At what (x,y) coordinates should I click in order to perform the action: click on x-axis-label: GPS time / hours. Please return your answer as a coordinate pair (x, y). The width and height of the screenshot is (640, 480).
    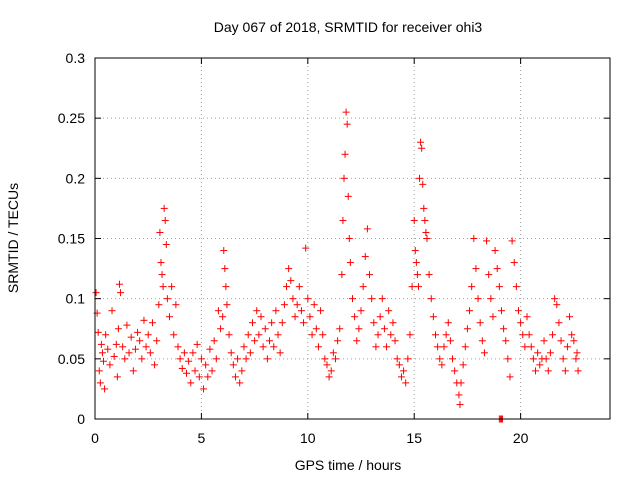
    Looking at the image, I should click on (348, 465).